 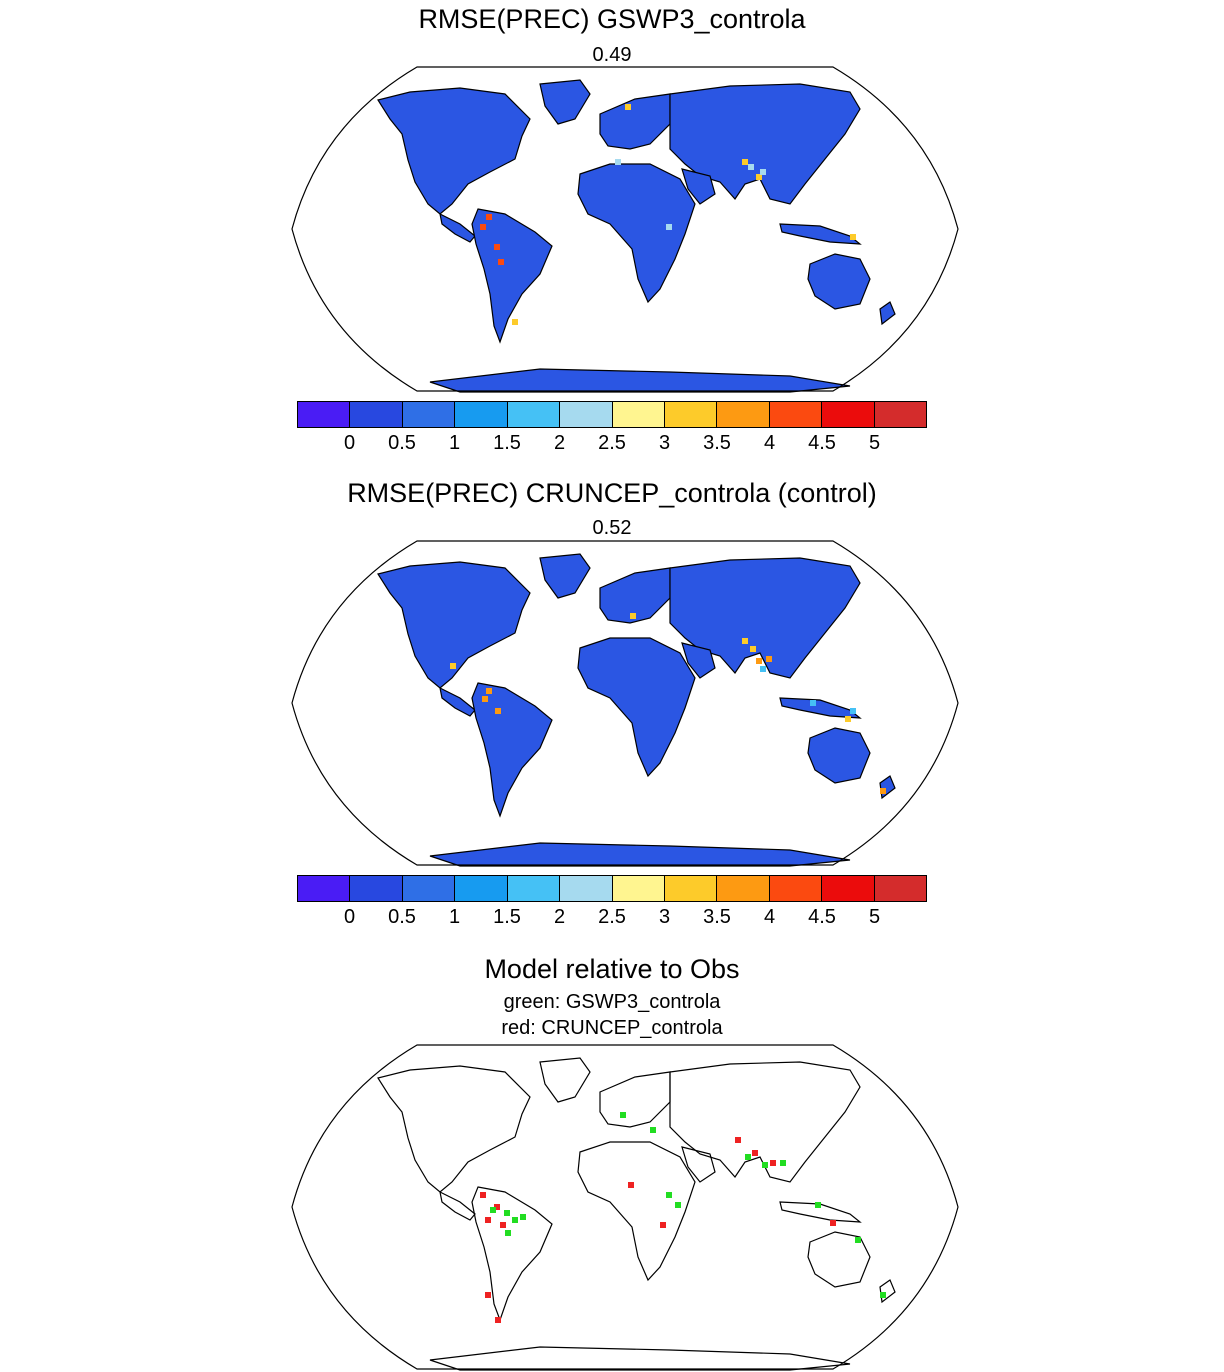 I want to click on colorbar-tick-label: 2.5, so click(x=612, y=917).